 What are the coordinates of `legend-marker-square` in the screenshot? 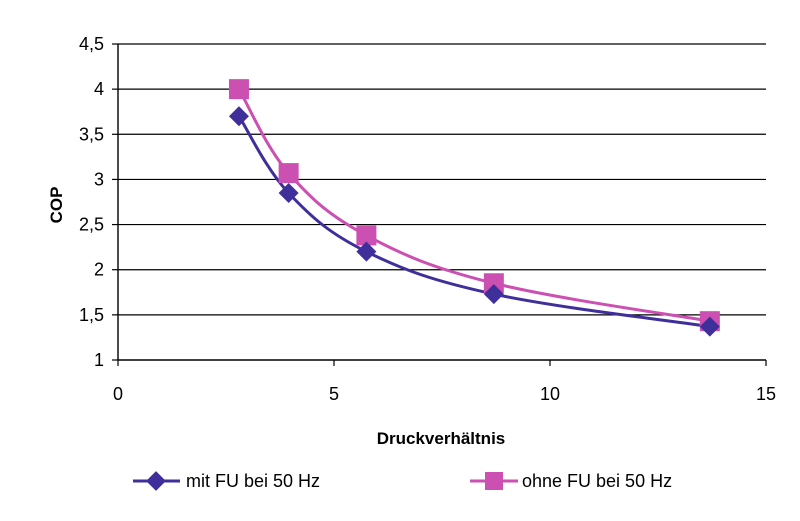 It's located at (494, 481).